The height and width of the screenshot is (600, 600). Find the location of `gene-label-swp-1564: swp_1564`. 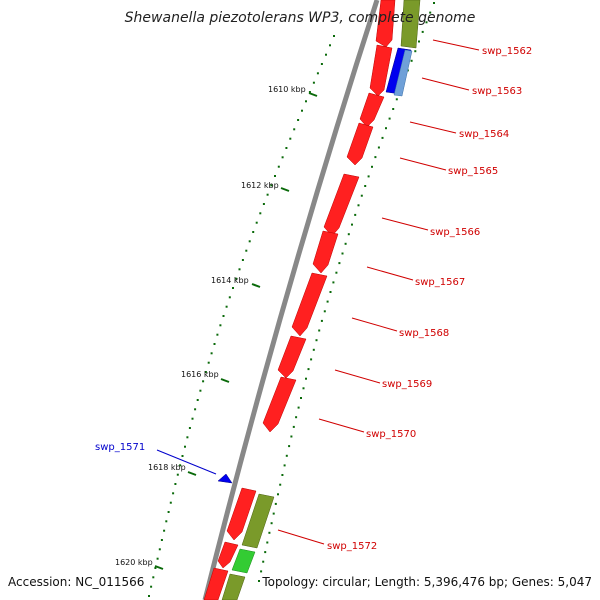

gene-label-swp-1564: swp_1564 is located at coordinates (484, 134).